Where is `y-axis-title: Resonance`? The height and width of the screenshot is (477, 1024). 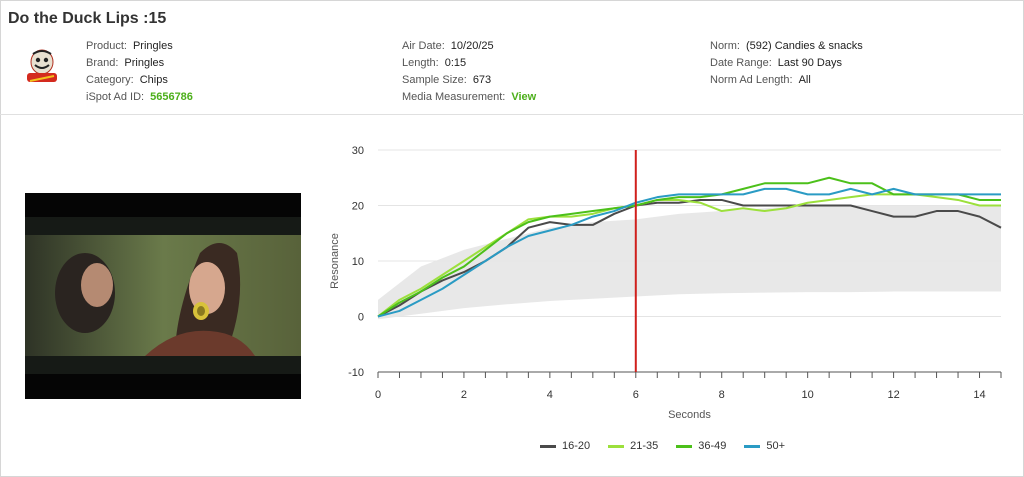
y-axis-title: Resonance is located at coordinates (335, 261).